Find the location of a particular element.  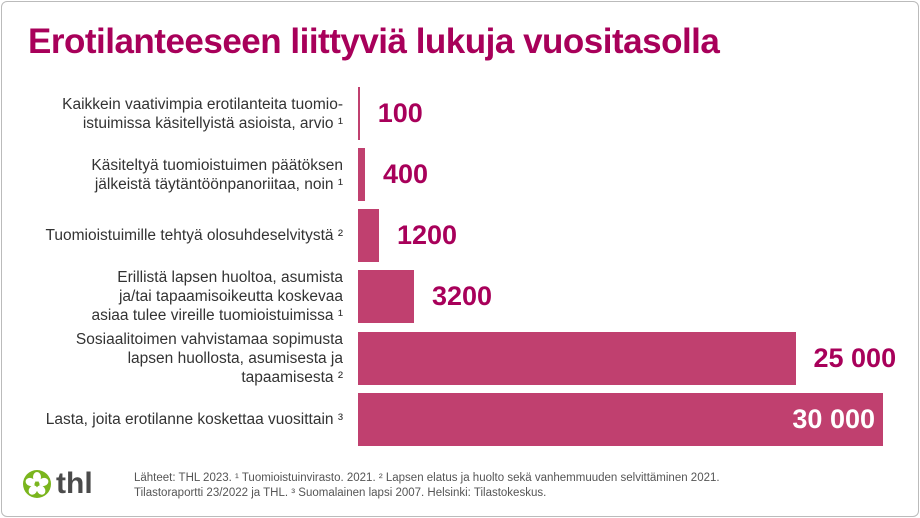

value-label: 1200 is located at coordinates (427, 235).